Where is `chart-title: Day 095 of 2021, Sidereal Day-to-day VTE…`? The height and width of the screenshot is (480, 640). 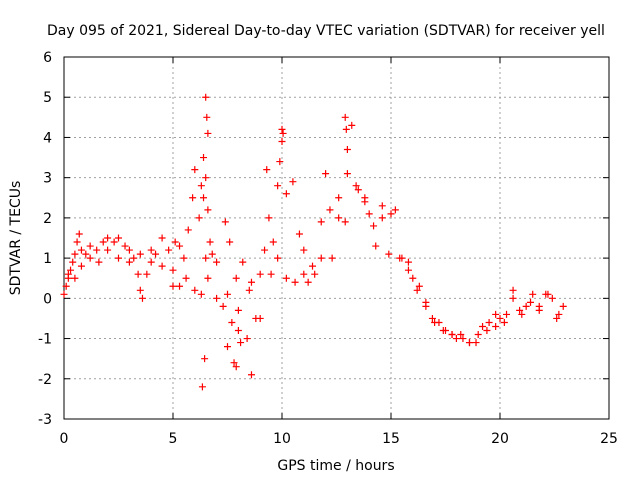 chart-title: Day 095 of 2021, Sidereal Day-to-day VTE… is located at coordinates (326, 31).